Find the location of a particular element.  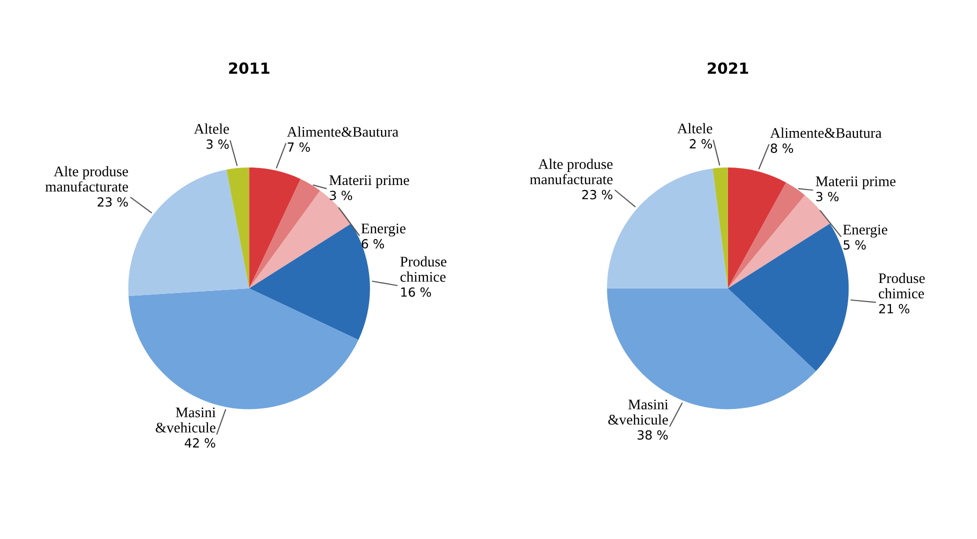

data-label: 8 % is located at coordinates (782, 148).